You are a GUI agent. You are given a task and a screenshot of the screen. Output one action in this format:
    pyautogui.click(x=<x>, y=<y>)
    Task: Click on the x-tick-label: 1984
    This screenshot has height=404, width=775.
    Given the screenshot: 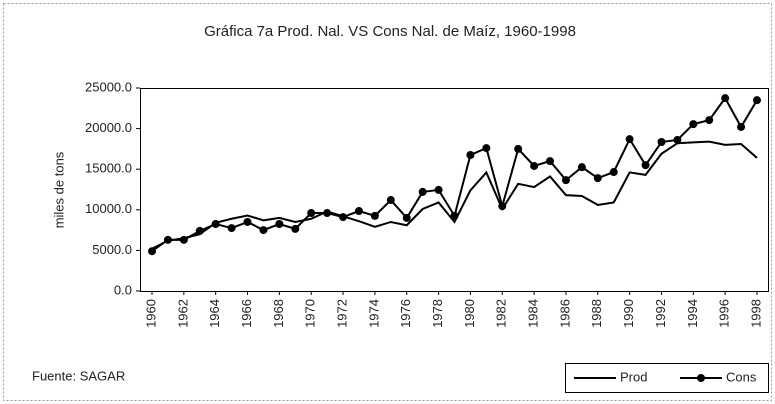 What is the action you would take?
    pyautogui.click(x=533, y=313)
    